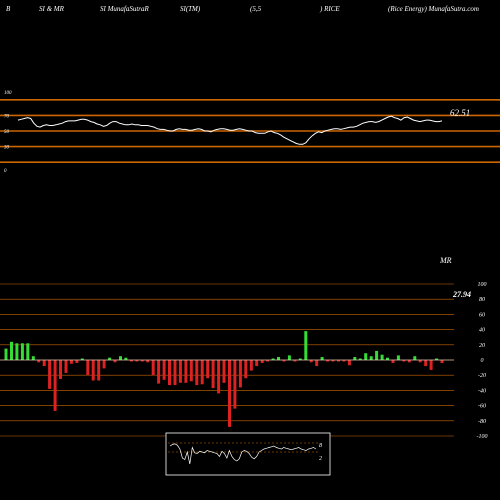 The width and height of the screenshot is (500, 500). I want to click on mrsi-y-tick-label: 40, so click(482, 330).